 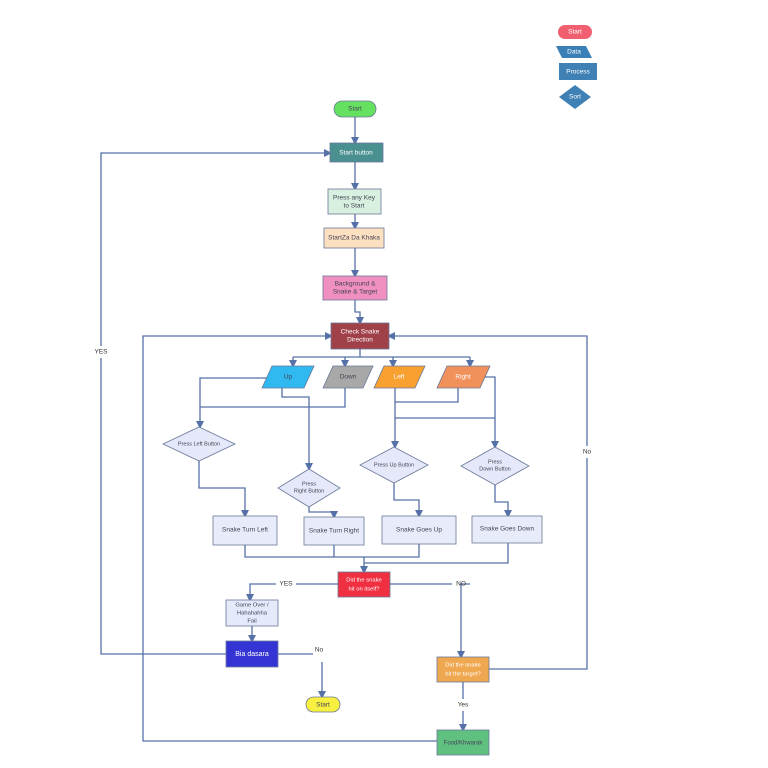 I want to click on node-press-any-key: Press any Key to Start, so click(x=354, y=201).